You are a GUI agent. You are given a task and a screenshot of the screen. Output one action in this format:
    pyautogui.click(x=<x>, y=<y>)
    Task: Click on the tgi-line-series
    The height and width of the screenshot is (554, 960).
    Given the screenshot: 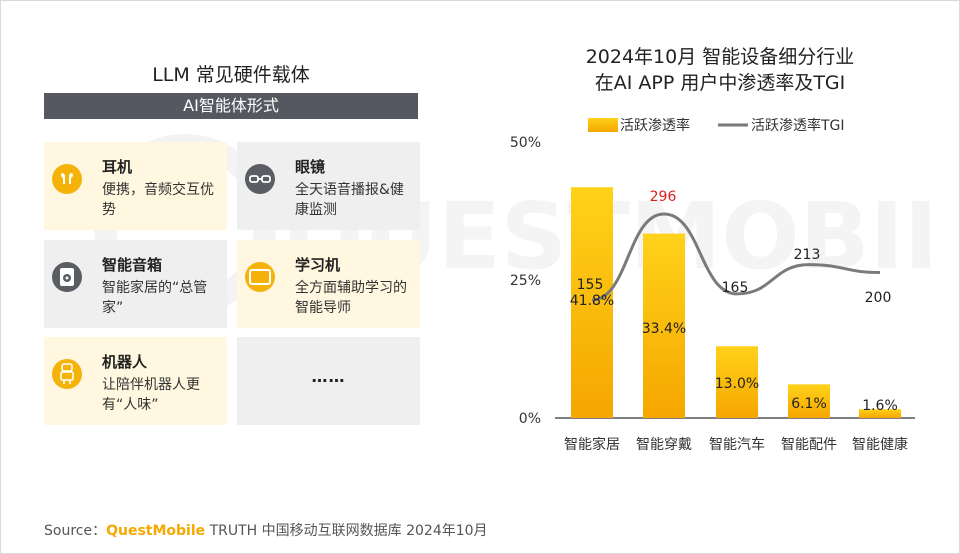 What is the action you would take?
    pyautogui.click(x=736, y=257)
    